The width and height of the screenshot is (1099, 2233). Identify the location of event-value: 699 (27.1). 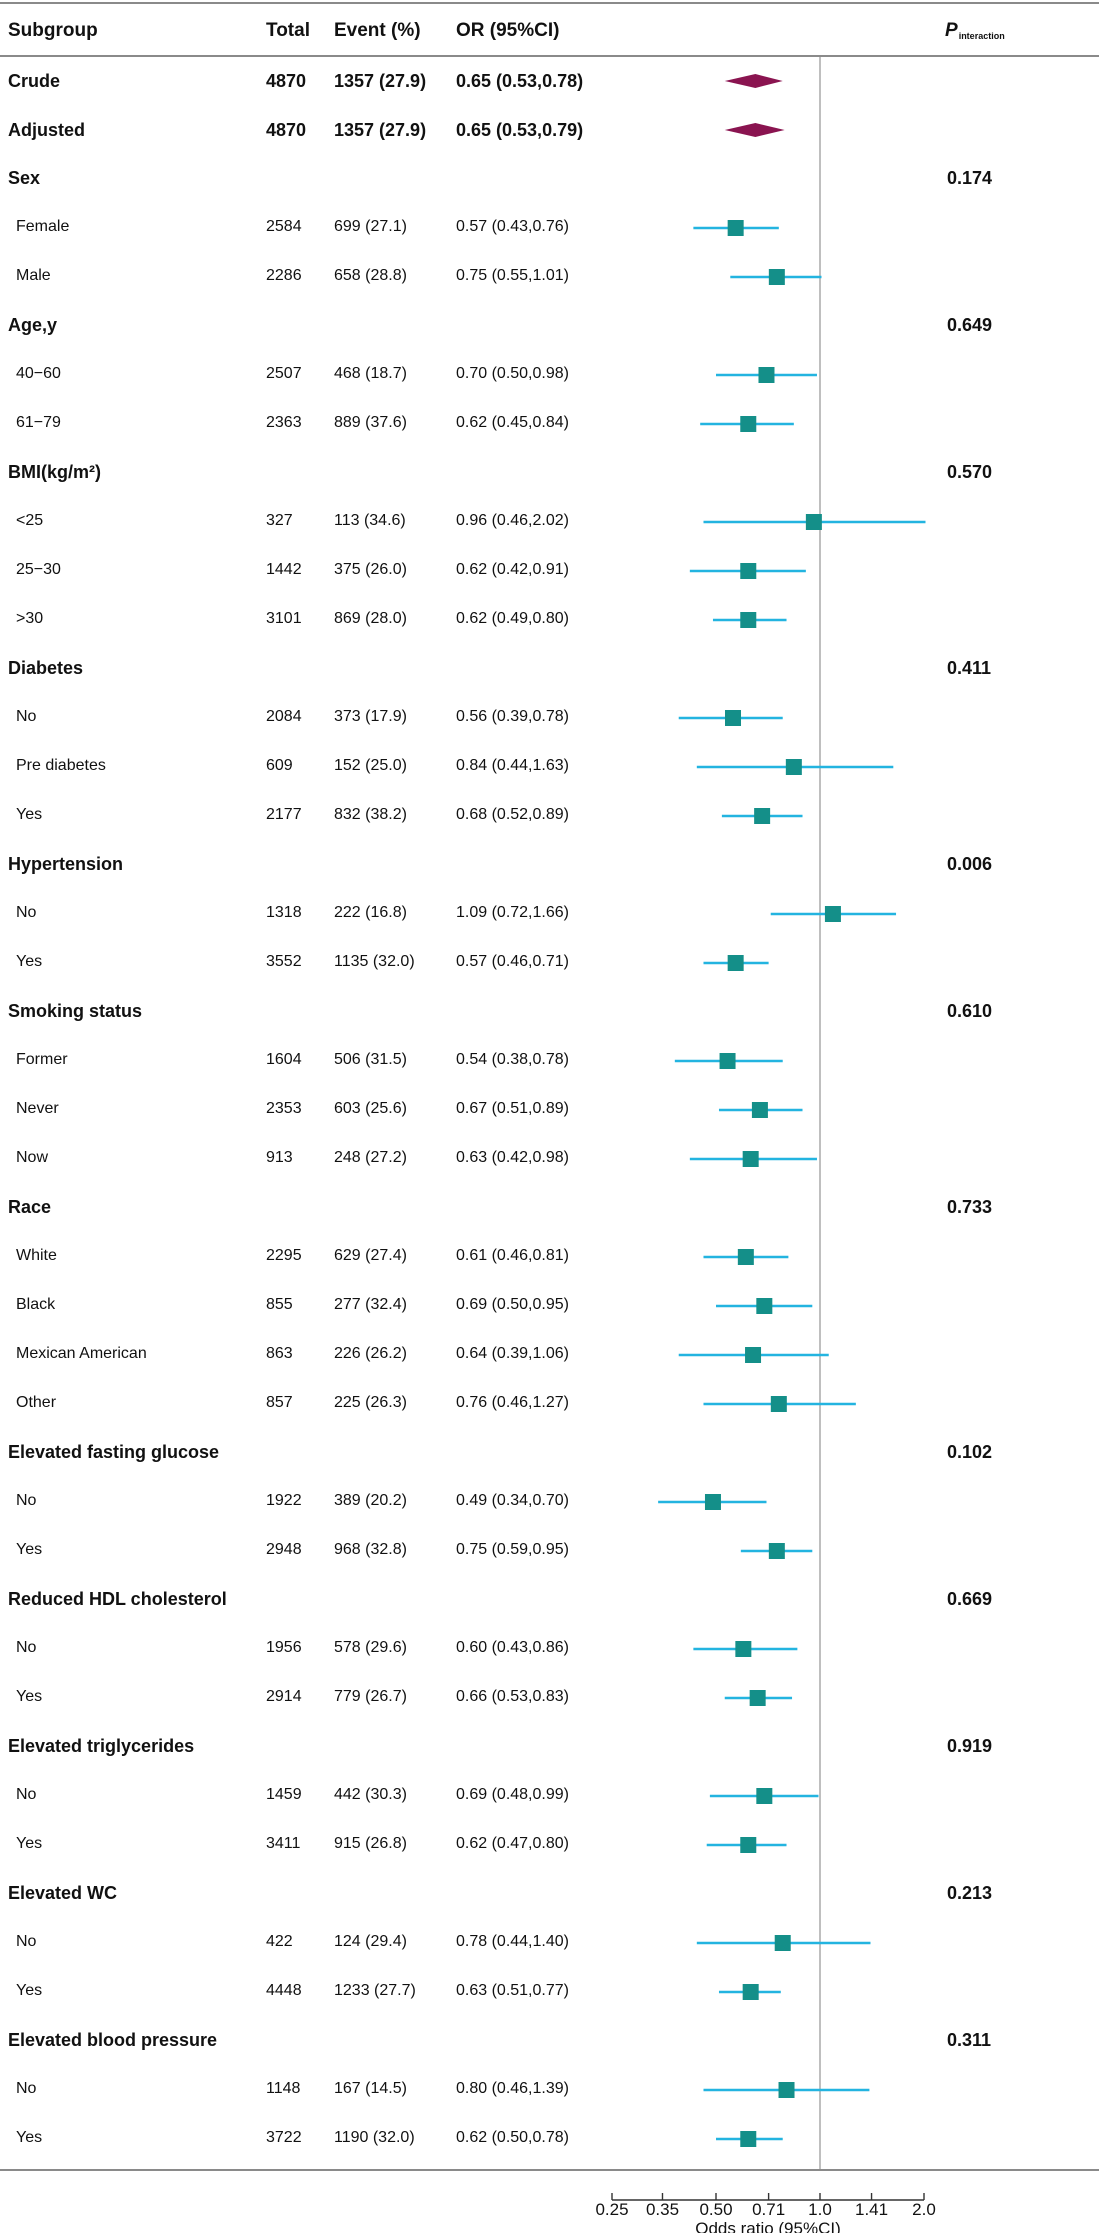
(370, 226).